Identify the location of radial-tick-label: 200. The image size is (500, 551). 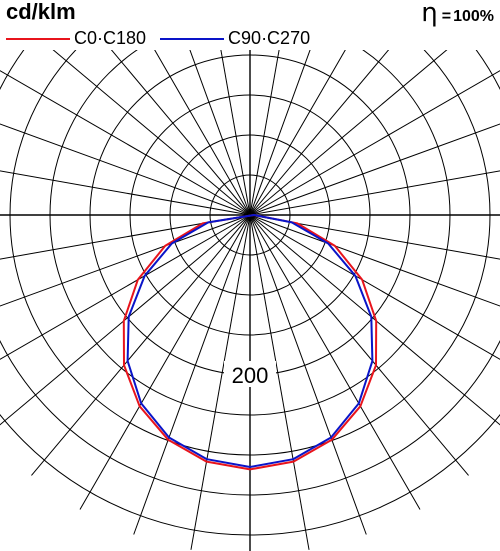
(250, 375).